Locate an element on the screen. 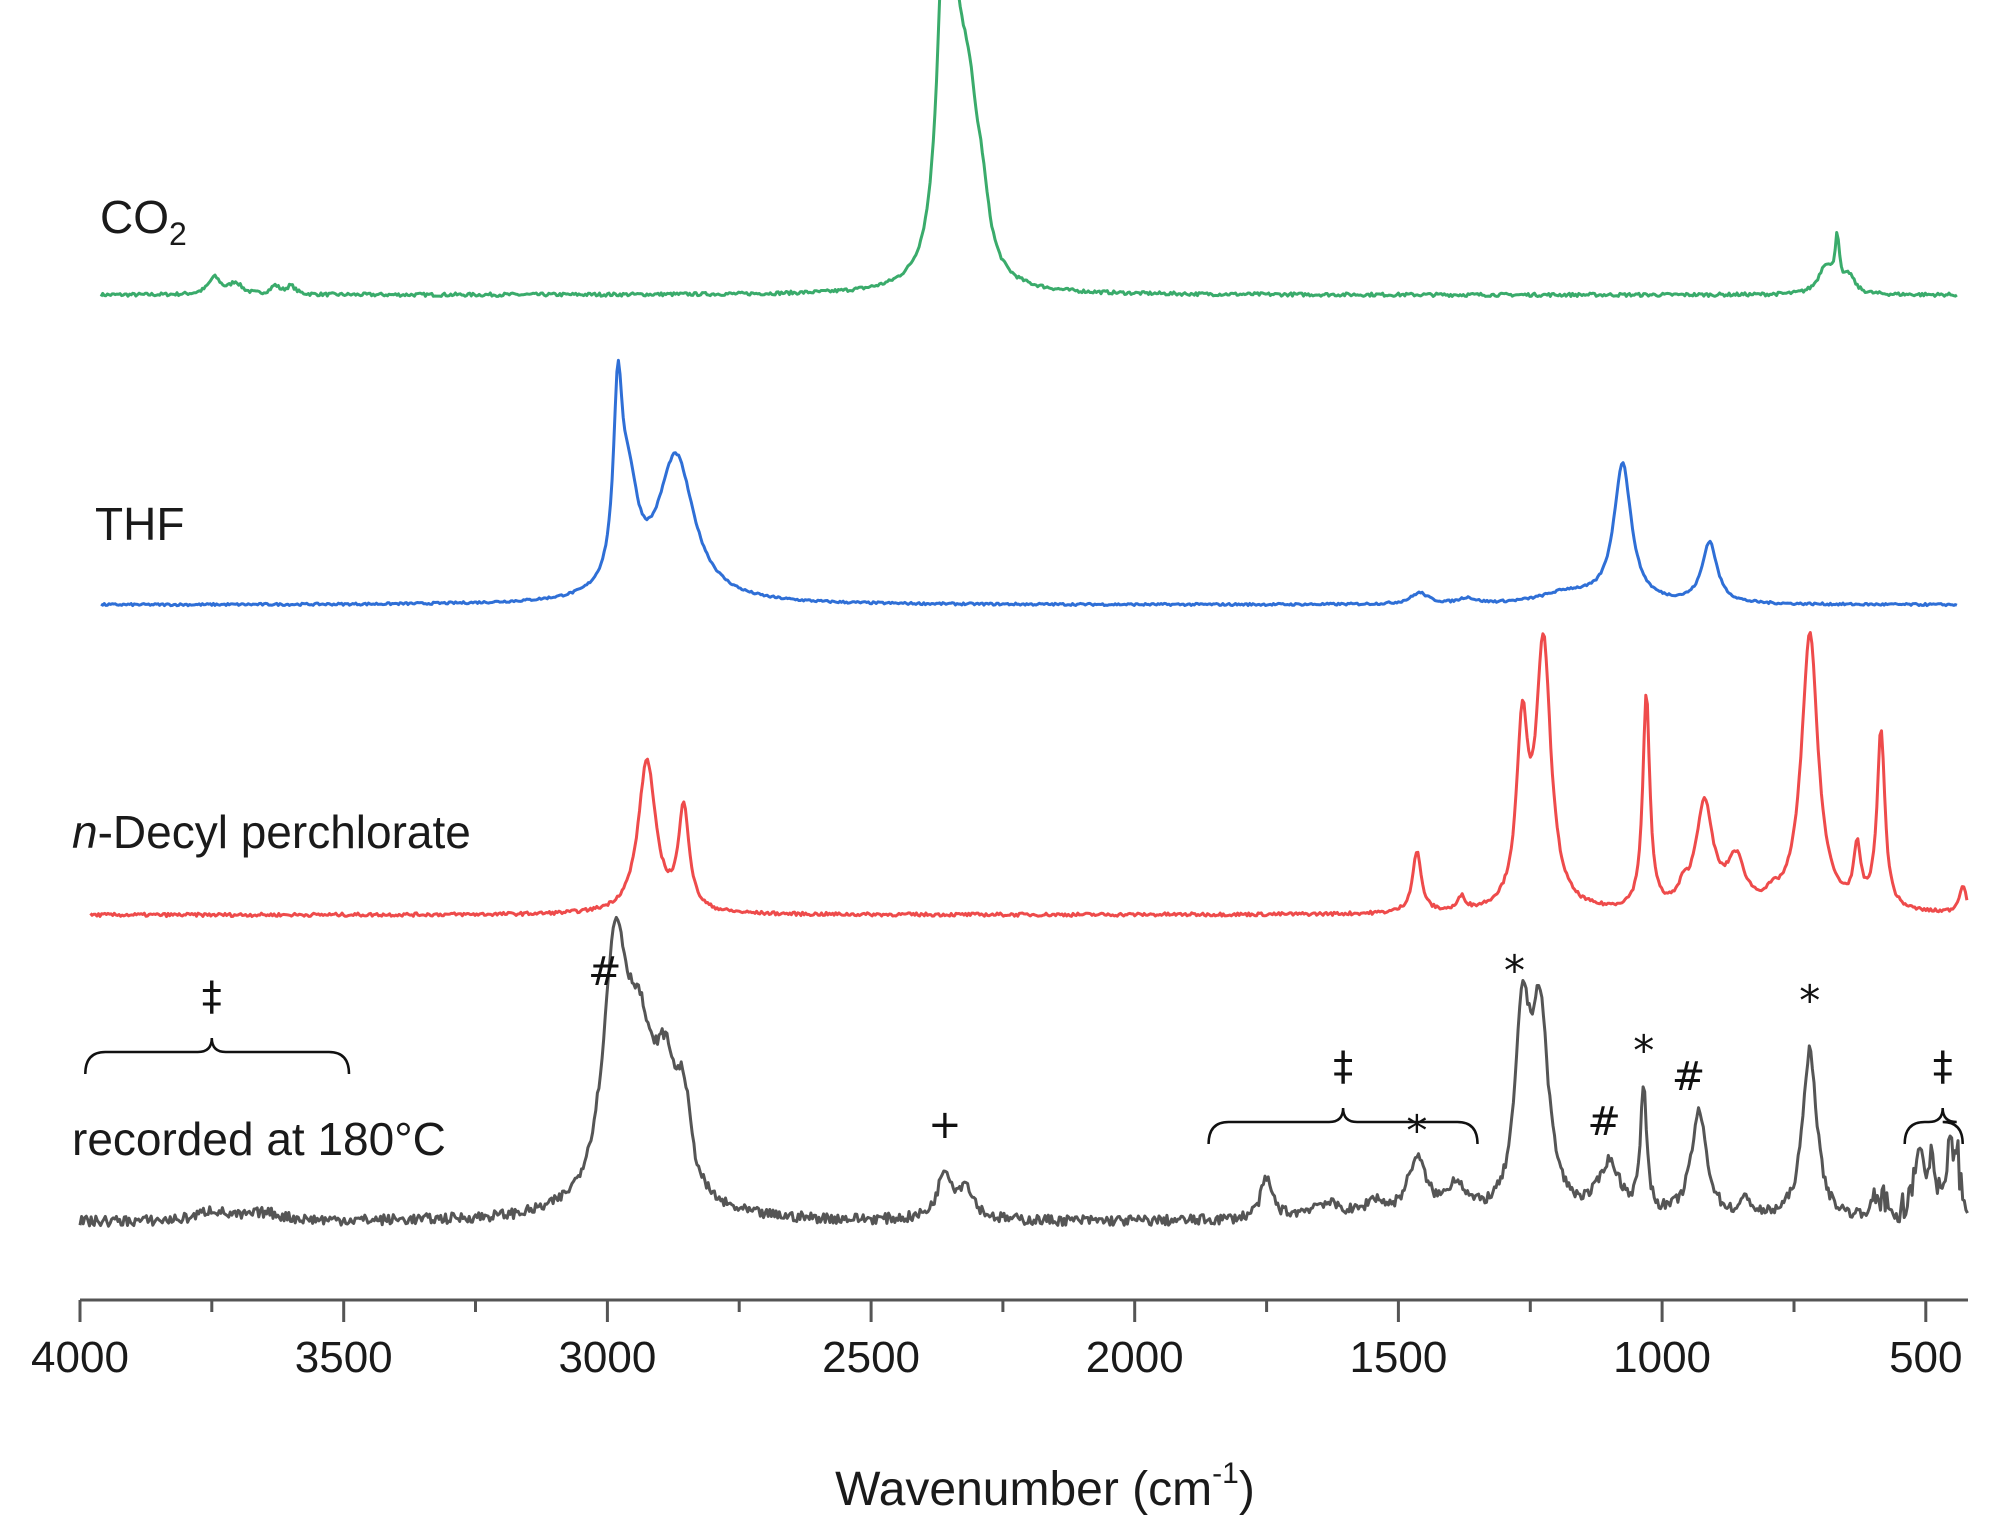 Image resolution: width=1995 pixels, height=1528 pixels. series-label-decyl-perchlorate: n-Decyl perchlorate is located at coordinates (271, 832).